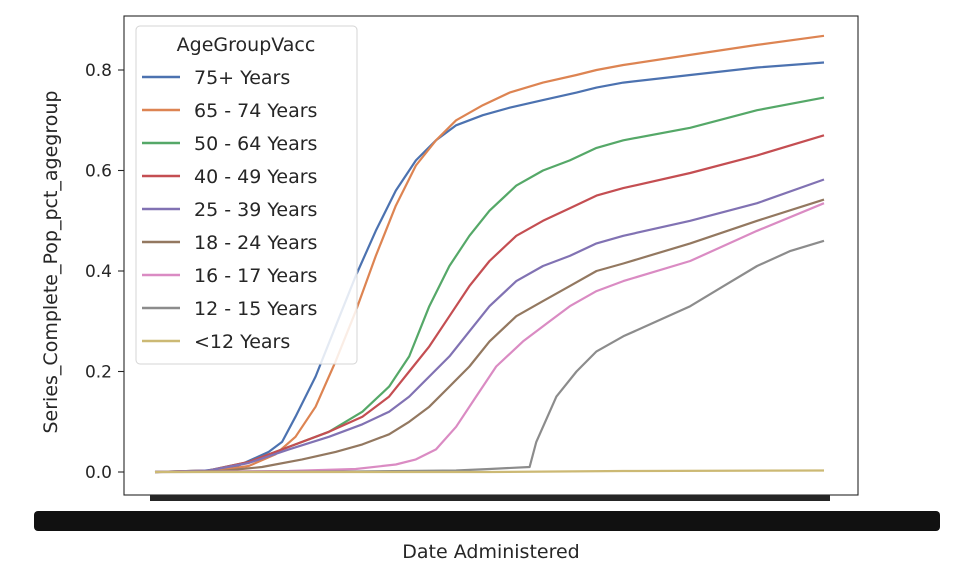 Image resolution: width=968 pixels, height=576 pixels. I want to click on legend-entry: 25 - 39 Years, so click(255, 210).